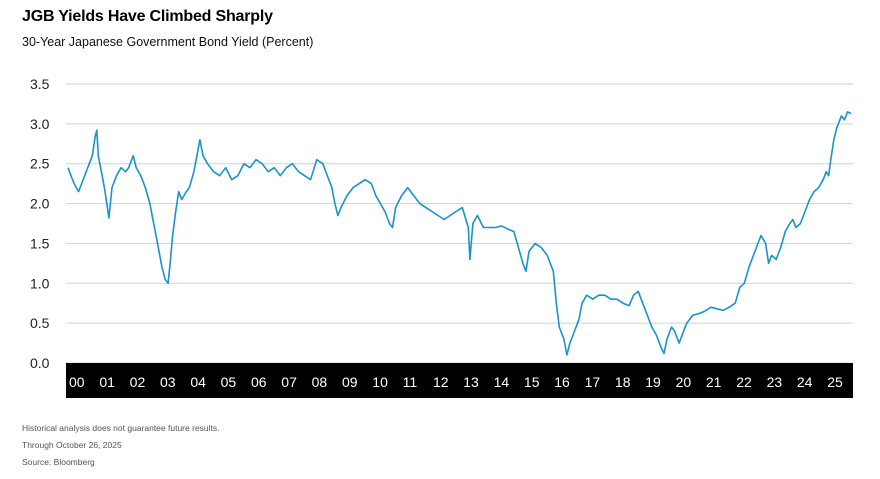 Image resolution: width=880 pixels, height=479 pixels. I want to click on y-tick-label: 1.0, so click(40, 283).